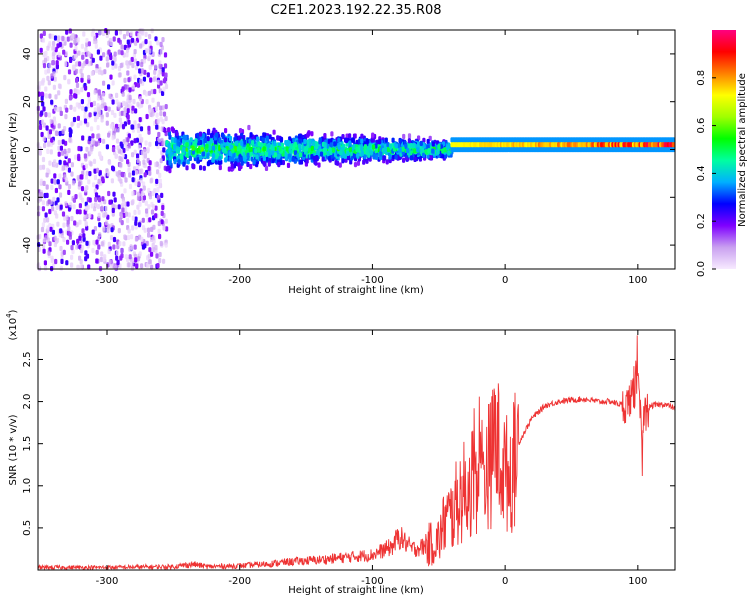 This screenshot has height=600, width=750. I want to click on snr-x-tick-label: -200, so click(239, 581).